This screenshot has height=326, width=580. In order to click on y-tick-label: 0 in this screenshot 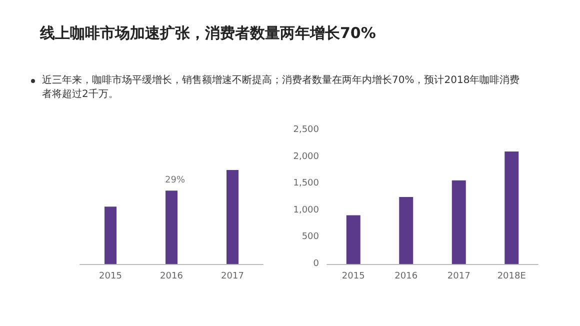, I will do `click(316, 264)`.